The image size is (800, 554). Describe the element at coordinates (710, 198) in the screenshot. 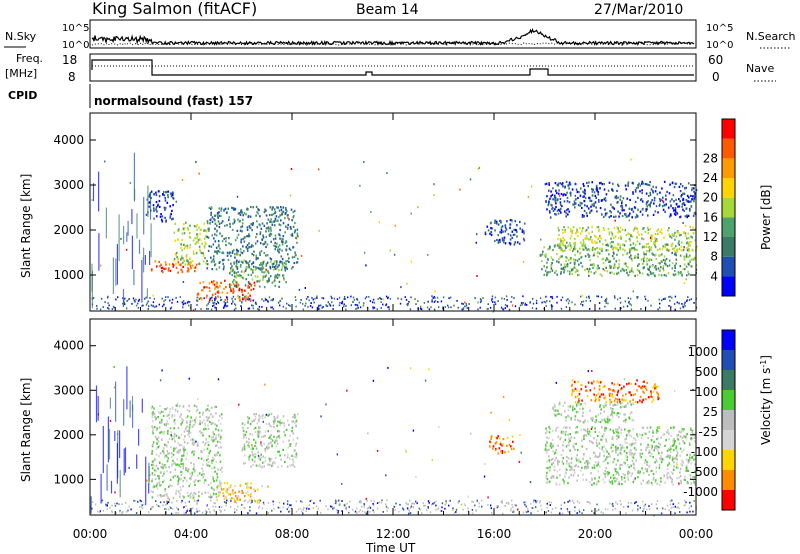

I see `colorbar-tick-label: 20` at that location.